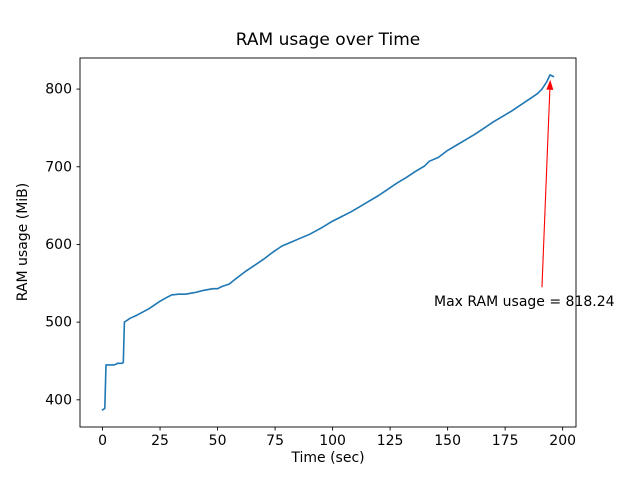 The image size is (640, 480). What do you see at coordinates (328, 40) in the screenshot?
I see `chart-title: RAM usage over Time` at bounding box center [328, 40].